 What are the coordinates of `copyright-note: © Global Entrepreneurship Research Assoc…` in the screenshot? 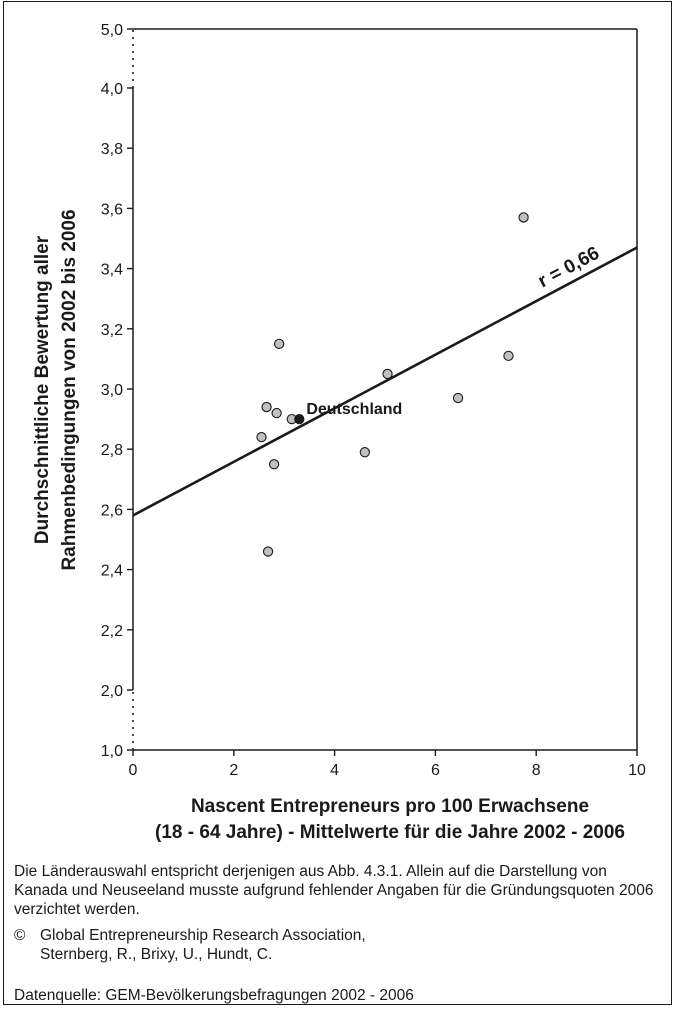 It's located at (334, 945).